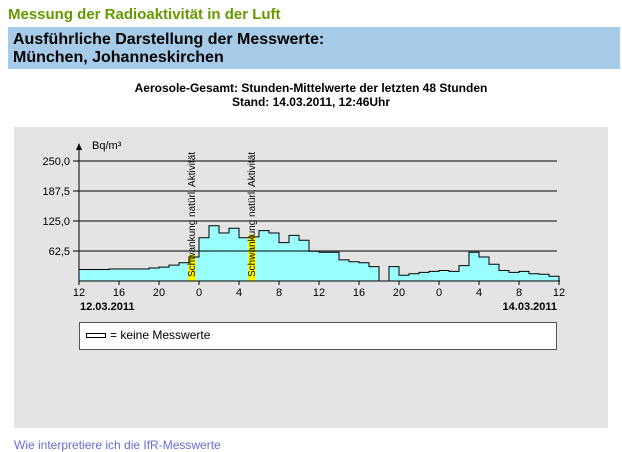 The image size is (622, 452). I want to click on y-tick-label: 62,5, so click(59, 252).